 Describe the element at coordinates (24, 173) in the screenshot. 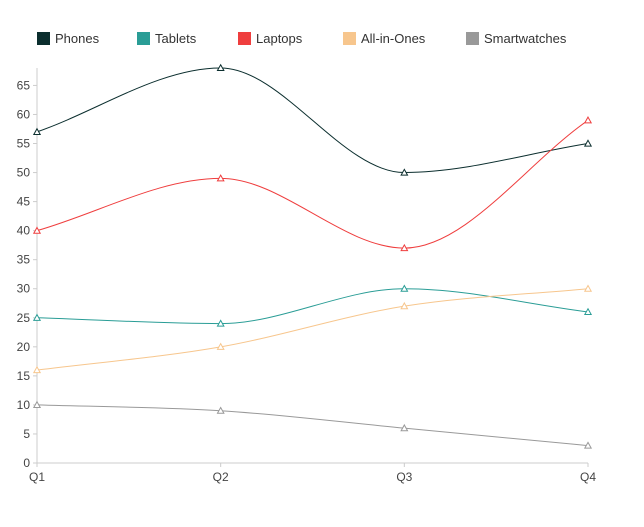

I see `y-tick-label: 50` at that location.